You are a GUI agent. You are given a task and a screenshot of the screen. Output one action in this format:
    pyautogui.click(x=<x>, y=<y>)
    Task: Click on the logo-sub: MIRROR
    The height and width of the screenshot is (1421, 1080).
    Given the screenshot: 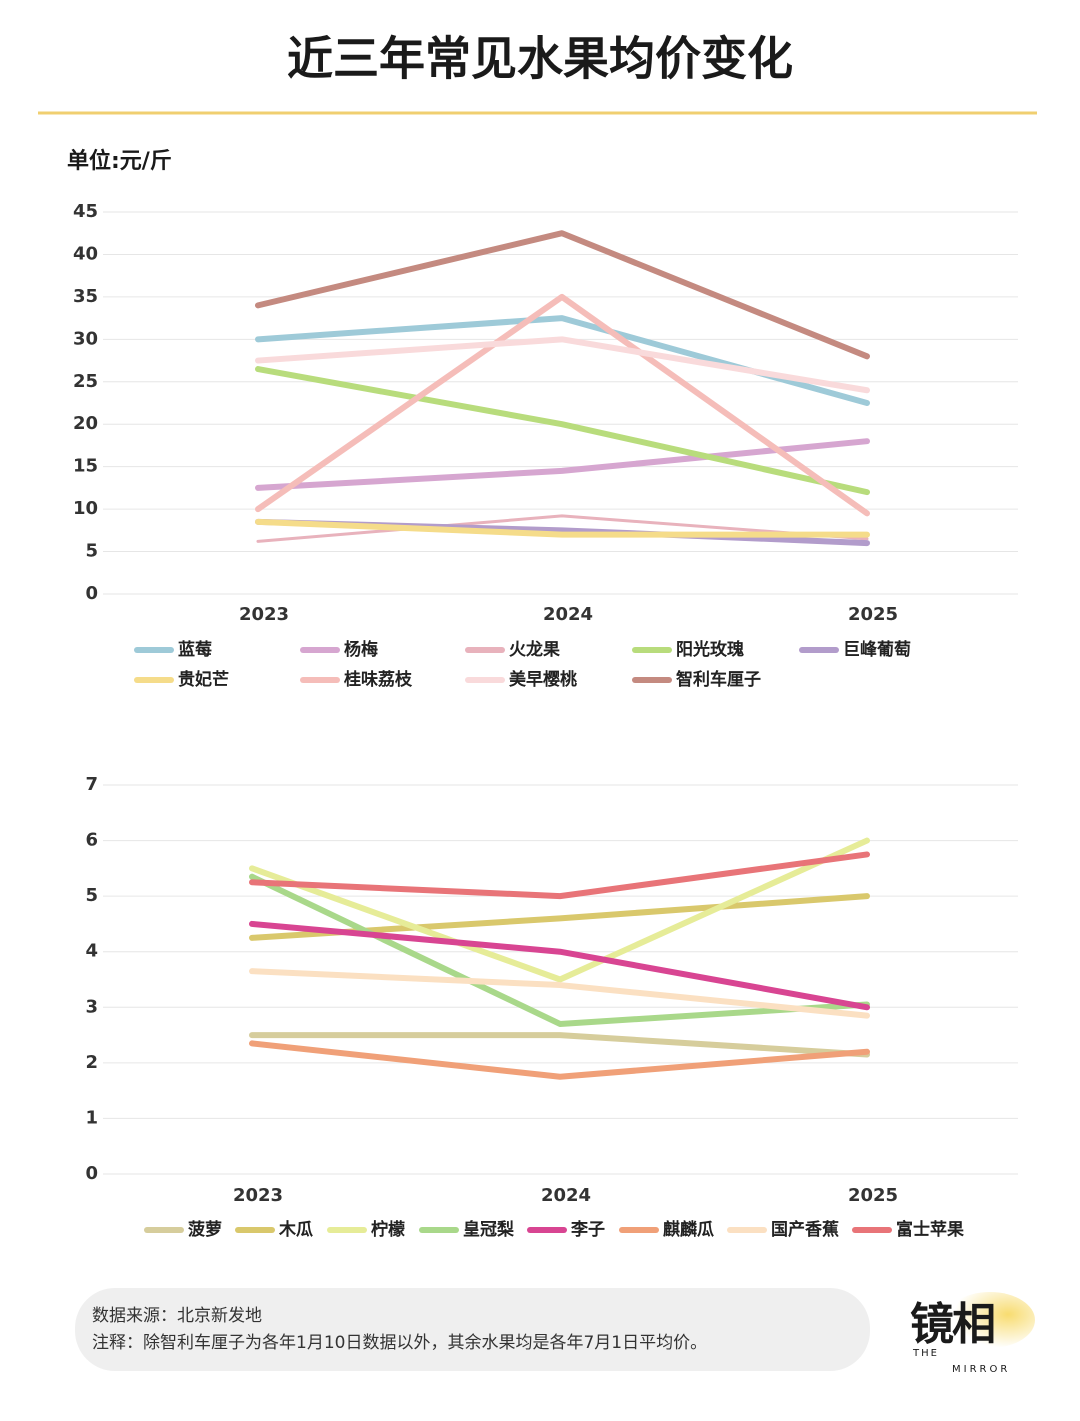 What is the action you would take?
    pyautogui.click(x=981, y=1369)
    